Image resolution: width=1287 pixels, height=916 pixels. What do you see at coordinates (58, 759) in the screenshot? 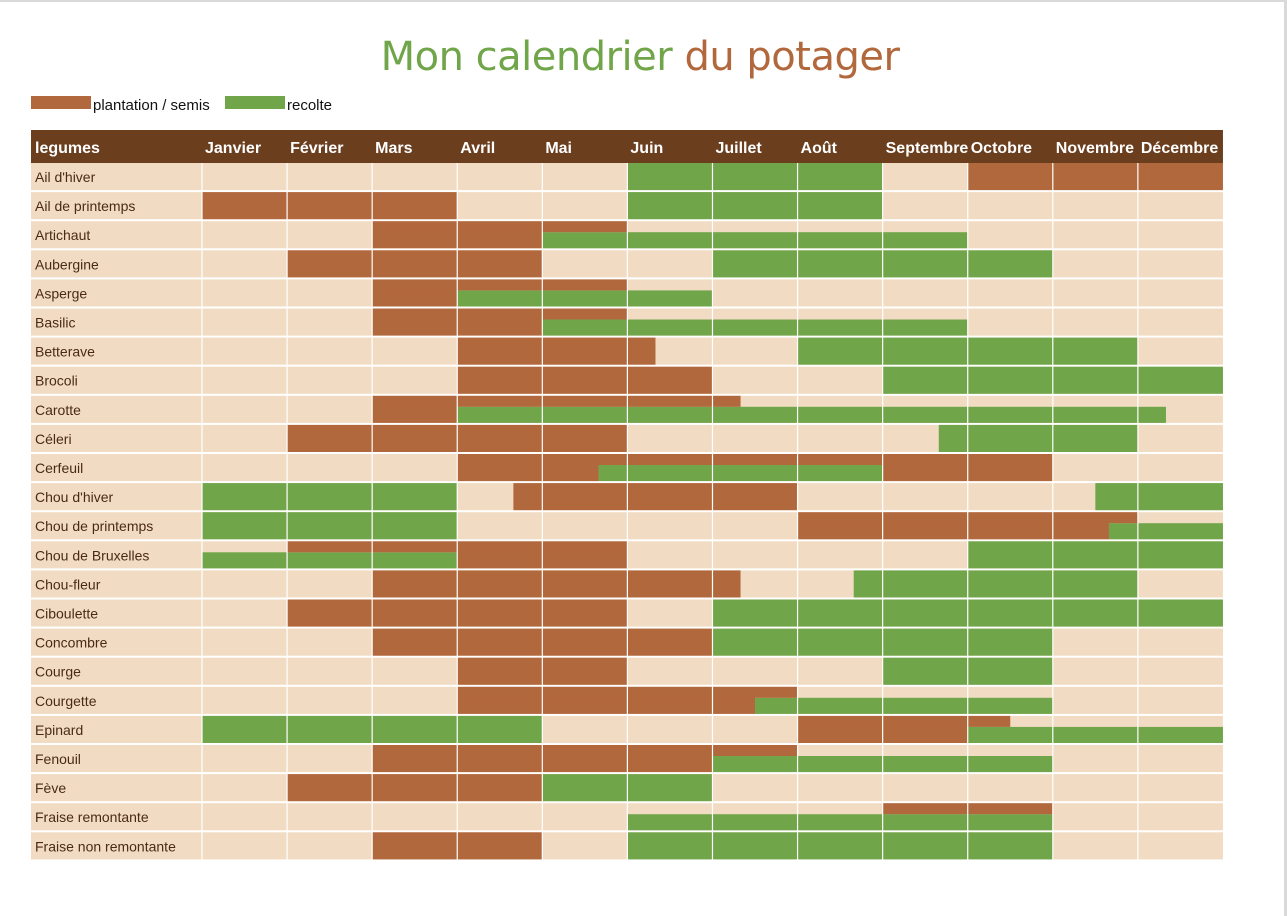
I see `row-label: Fenouil` at bounding box center [58, 759].